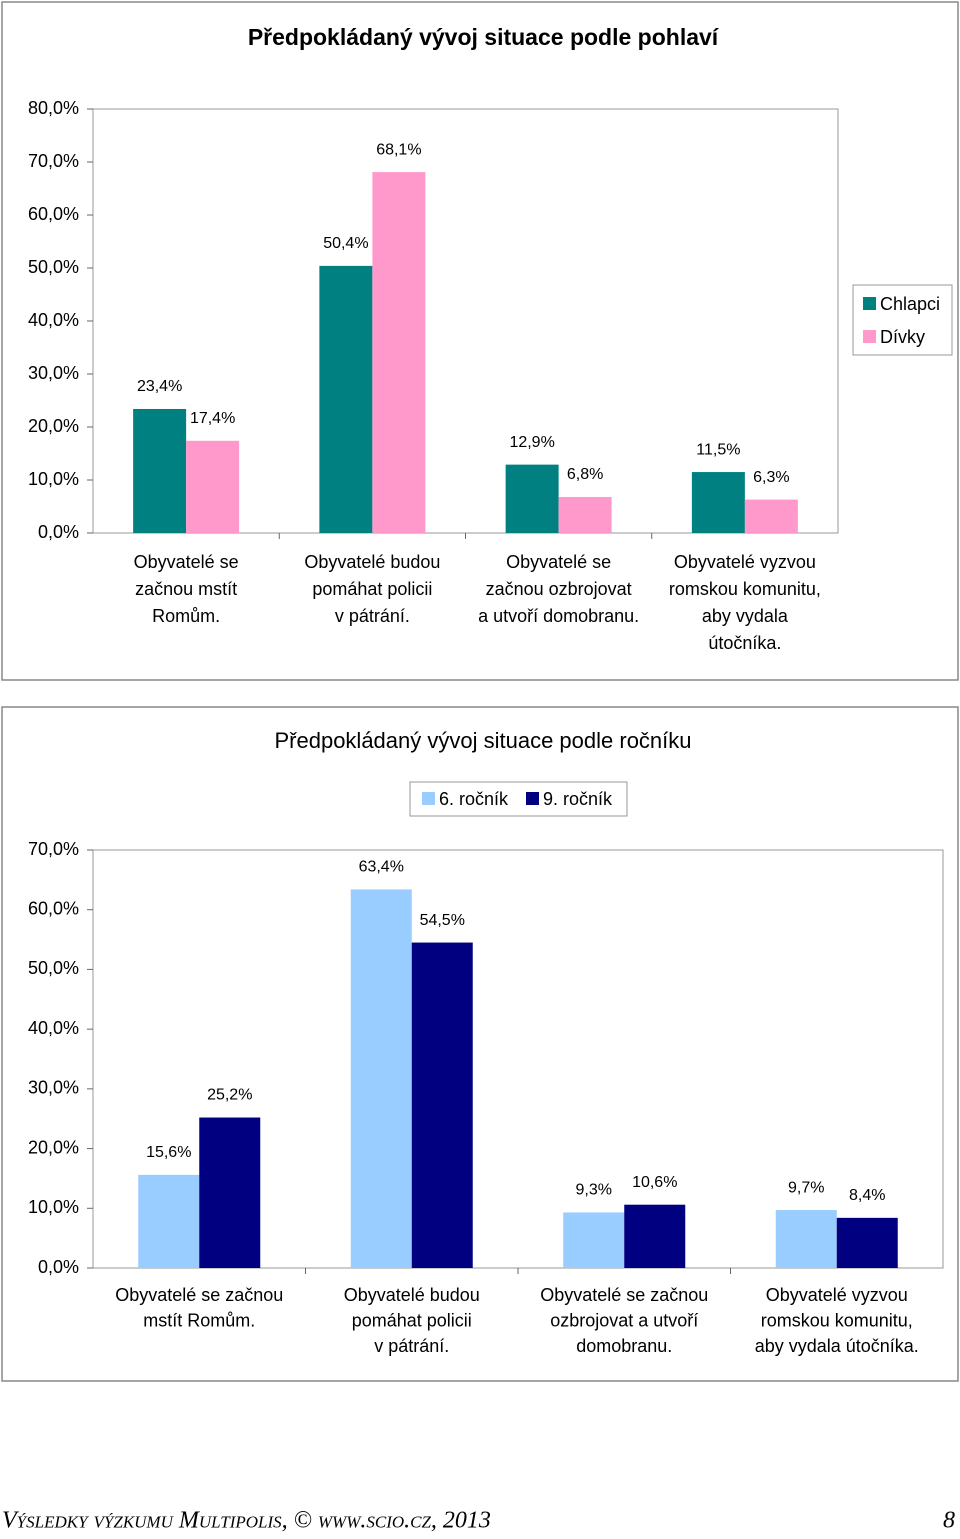 The width and height of the screenshot is (960, 1539). Describe the element at coordinates (531, 442) in the screenshot. I see `data-label: 12,9%` at that location.